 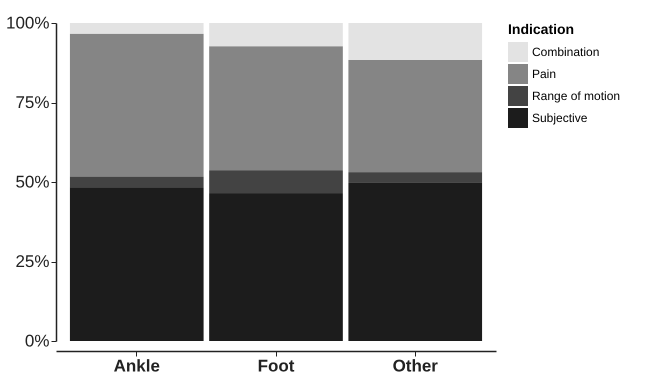 I want to click on x-tick-label: Other, so click(x=415, y=366).